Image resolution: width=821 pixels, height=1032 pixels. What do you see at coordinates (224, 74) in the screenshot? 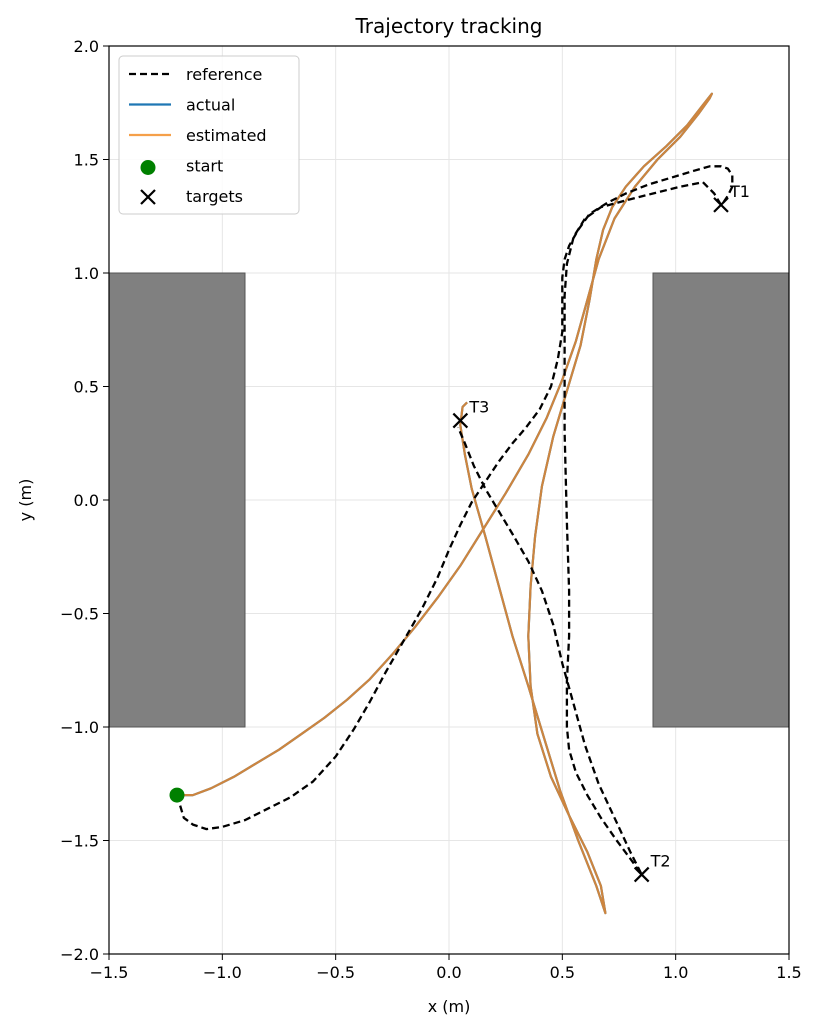
I see `legend-reference-label: reference` at bounding box center [224, 74].